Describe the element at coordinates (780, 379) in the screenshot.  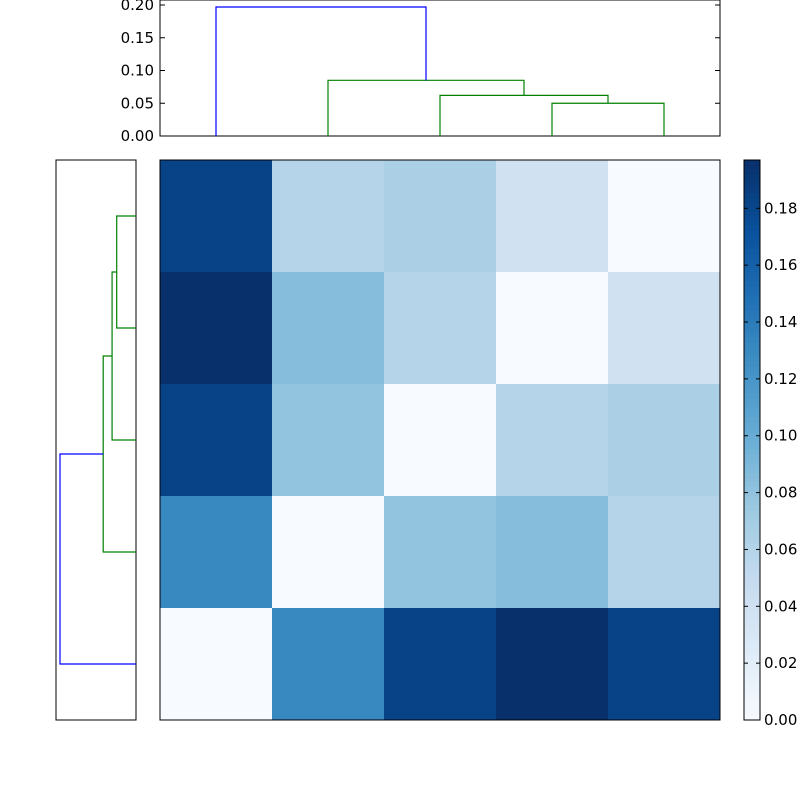
I see `colorbar-tick-label: 0.12` at that location.